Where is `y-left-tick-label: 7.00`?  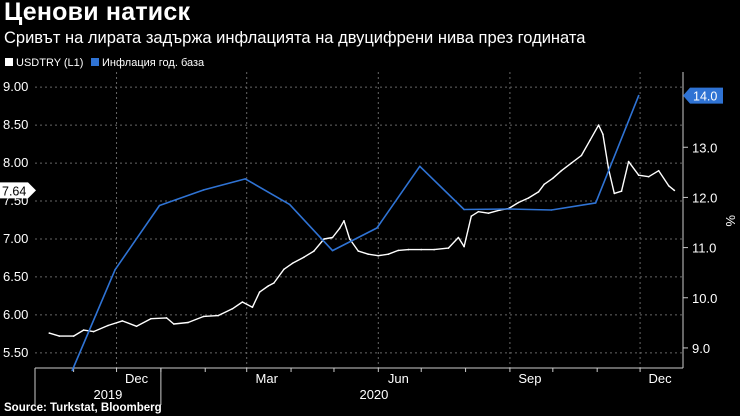
y-left-tick-label: 7.00 is located at coordinates (15, 238).